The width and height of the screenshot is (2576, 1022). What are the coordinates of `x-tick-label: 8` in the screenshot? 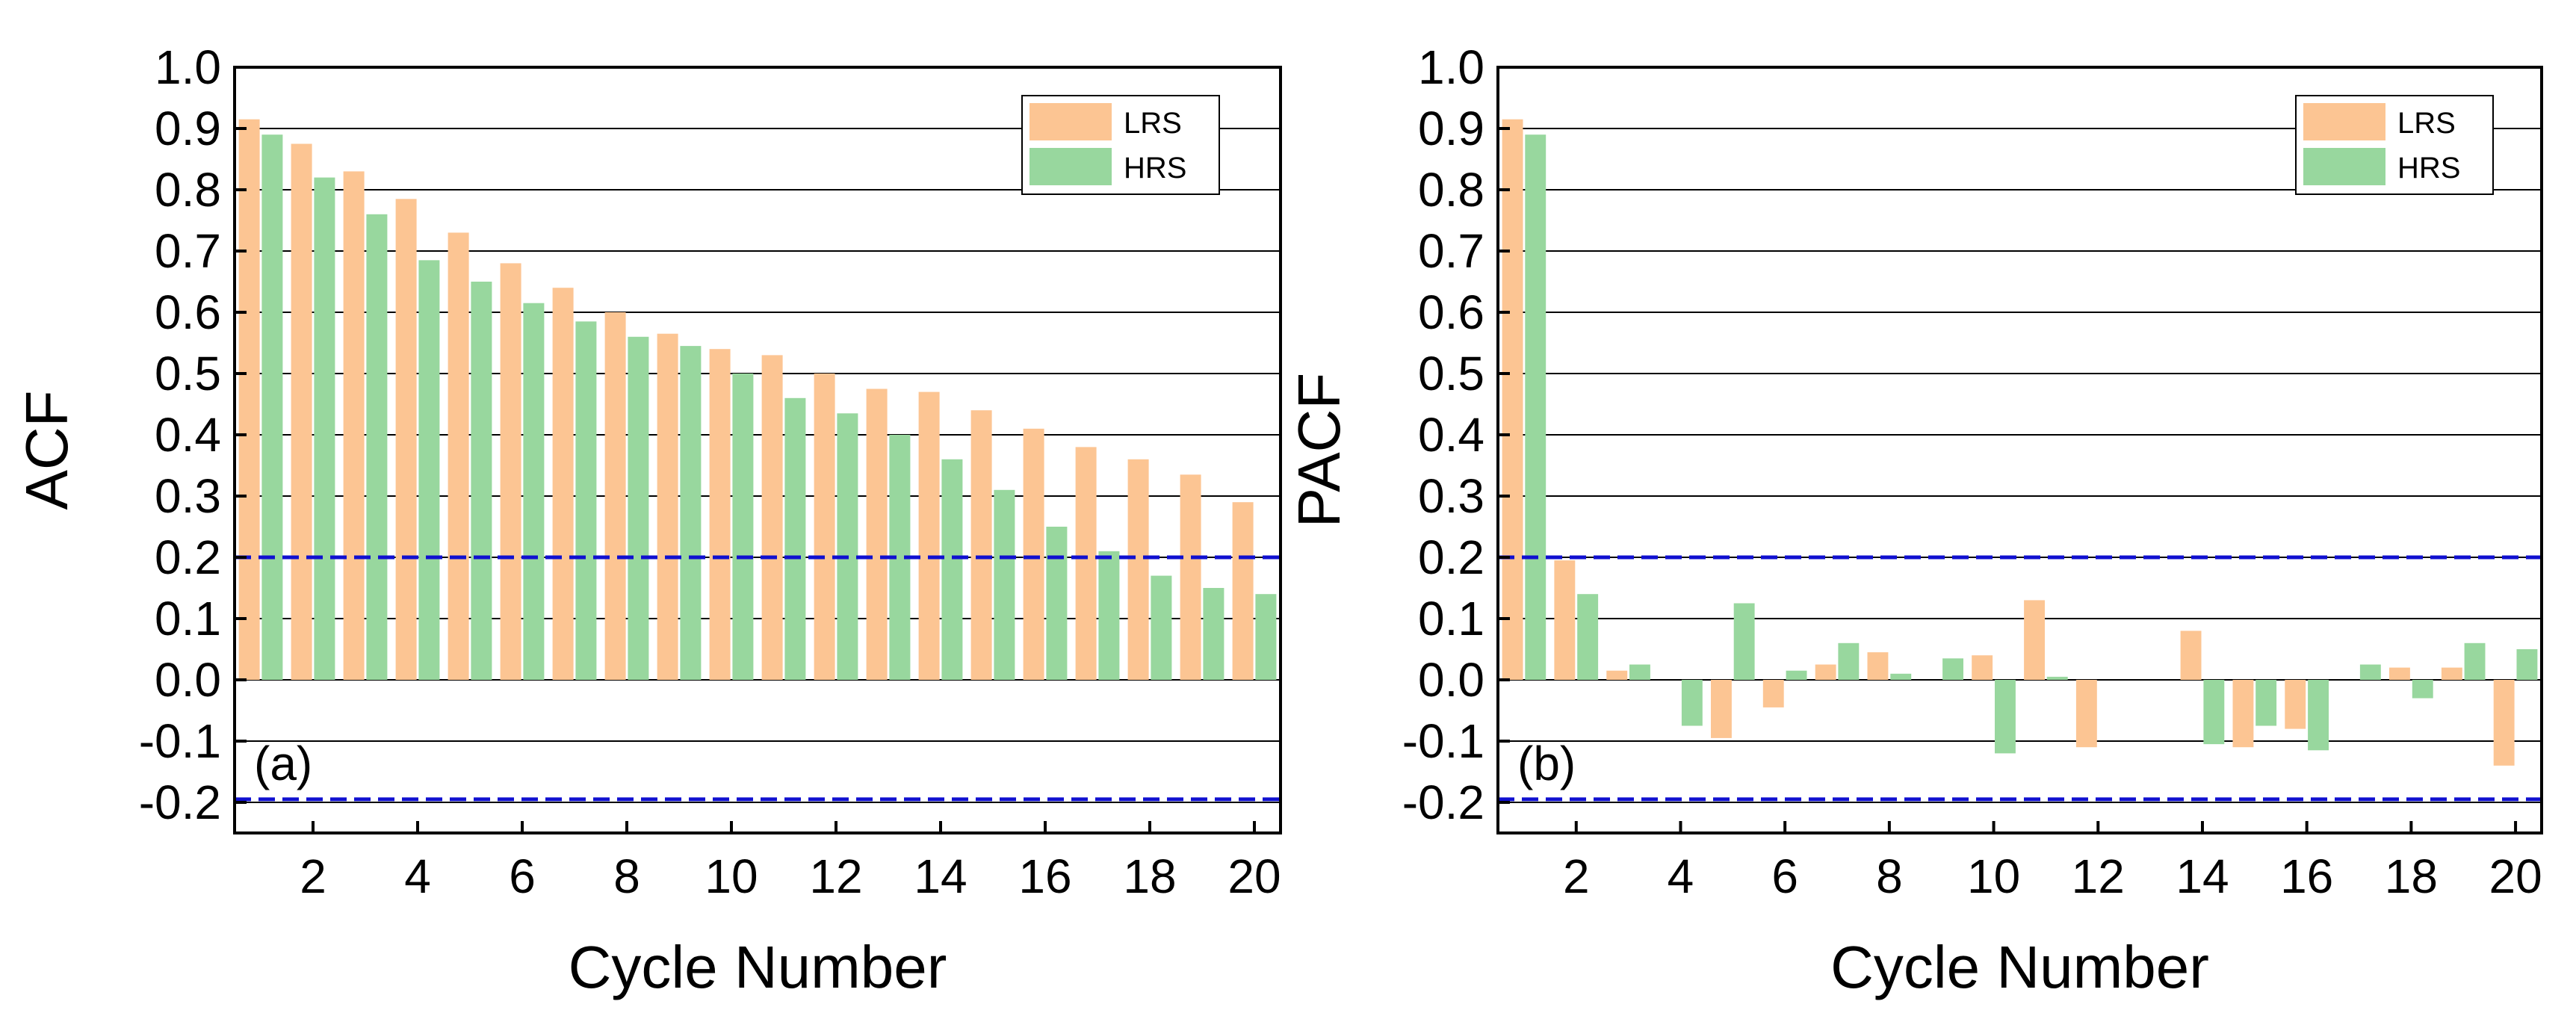 It's located at (626, 876).